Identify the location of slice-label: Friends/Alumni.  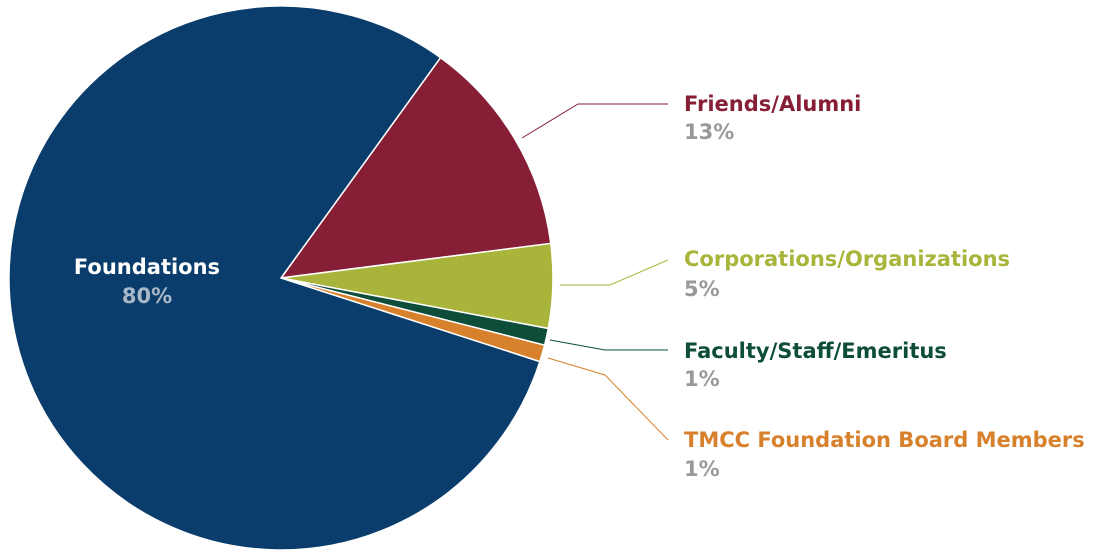
(772, 104).